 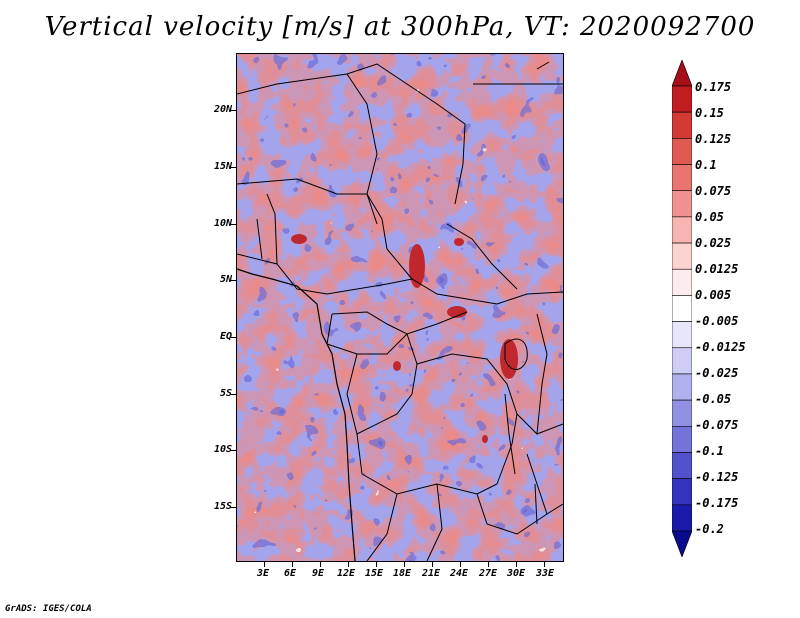 I want to click on atlantic-coastline, so click(x=296, y=414).